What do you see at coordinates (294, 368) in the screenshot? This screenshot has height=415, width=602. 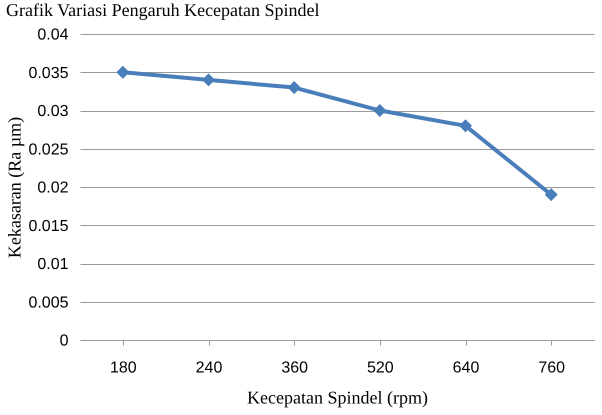 I see `x-tick-label: 360` at bounding box center [294, 368].